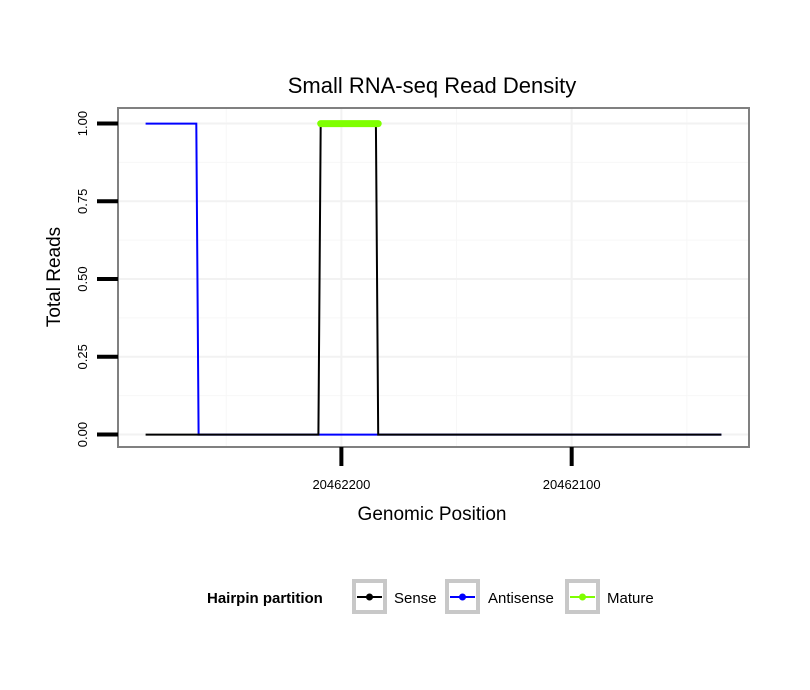  I want to click on x-axis-title: Genomic Position, so click(432, 514).